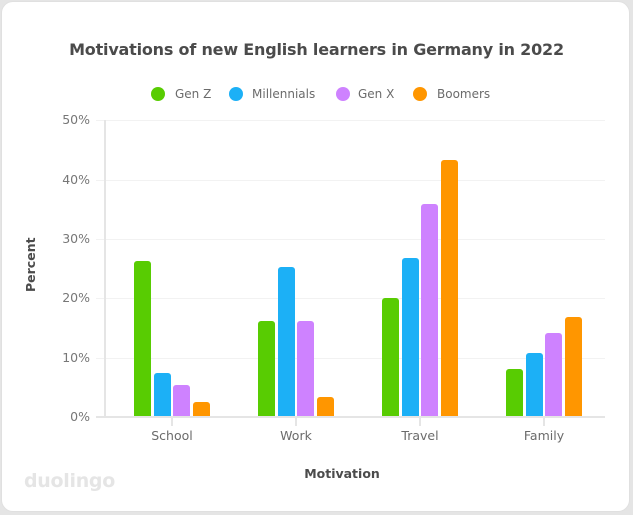 The image size is (633, 515). What do you see at coordinates (80, 416) in the screenshot?
I see `y-tick-label: 0%` at bounding box center [80, 416].